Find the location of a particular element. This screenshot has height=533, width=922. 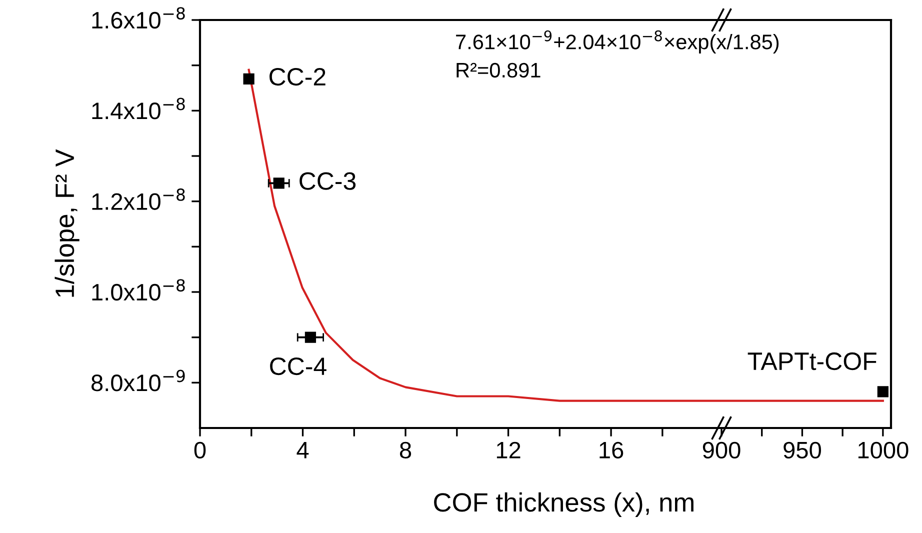

x-tick-label: 1000 is located at coordinates (883, 450).